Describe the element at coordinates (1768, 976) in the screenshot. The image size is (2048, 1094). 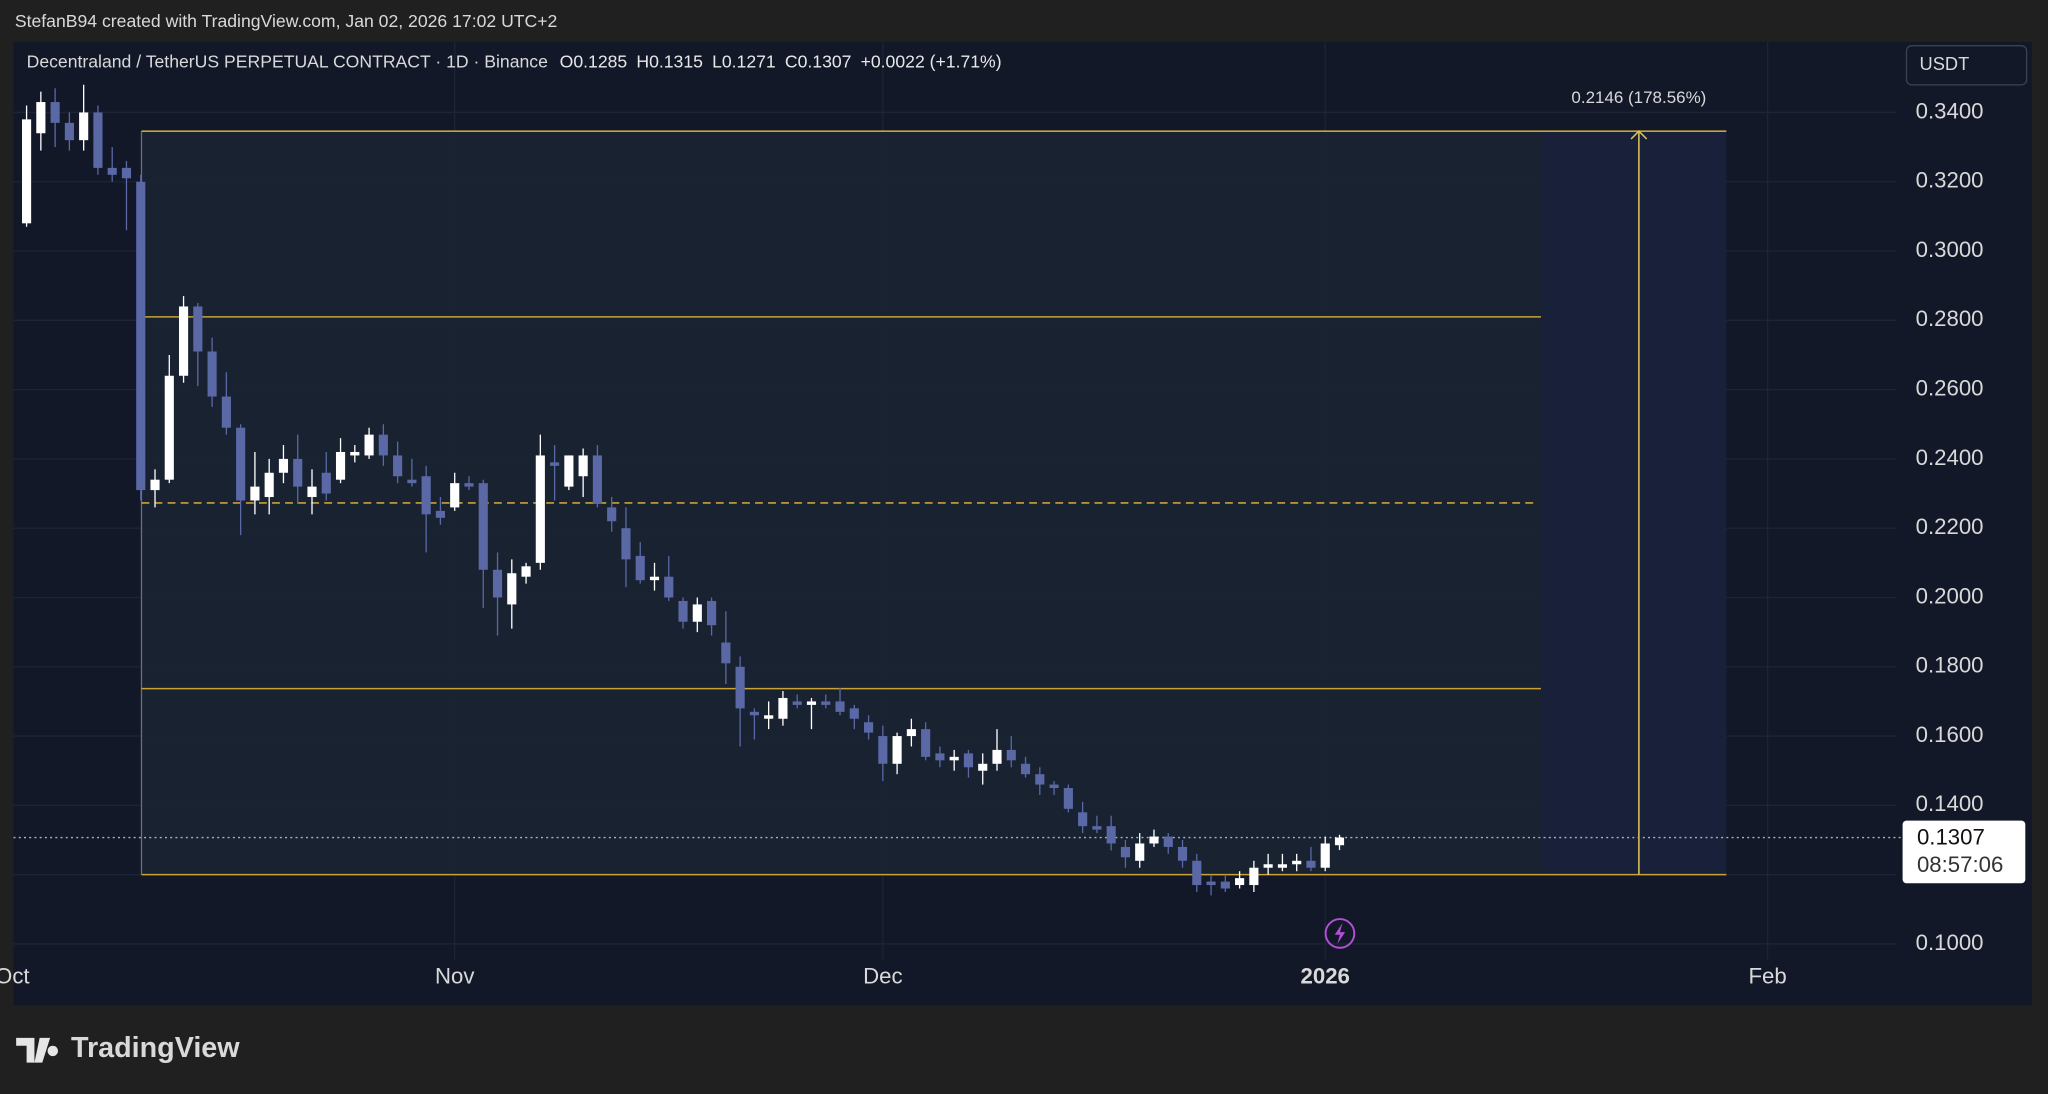
I see `x-tick-label: Feb` at that location.